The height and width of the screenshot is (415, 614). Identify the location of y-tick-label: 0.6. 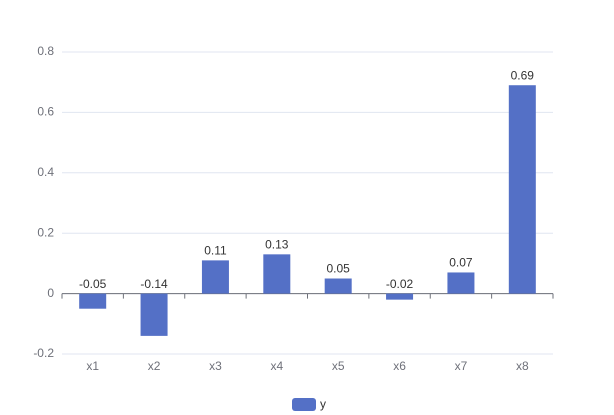
(45, 112).